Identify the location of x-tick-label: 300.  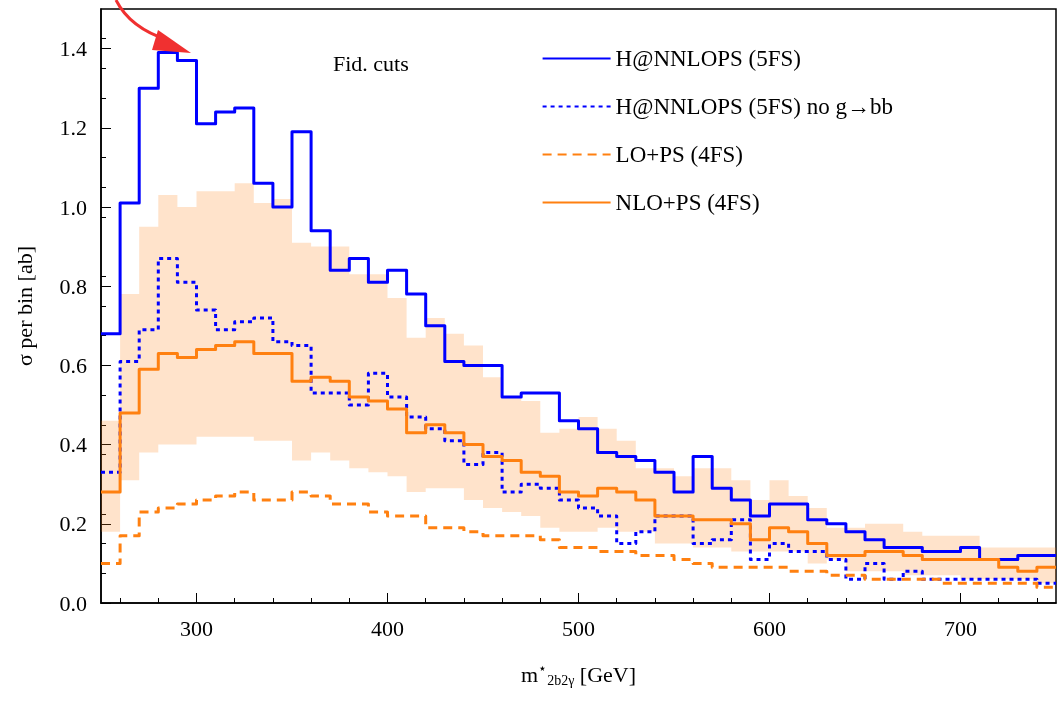
(196, 628).